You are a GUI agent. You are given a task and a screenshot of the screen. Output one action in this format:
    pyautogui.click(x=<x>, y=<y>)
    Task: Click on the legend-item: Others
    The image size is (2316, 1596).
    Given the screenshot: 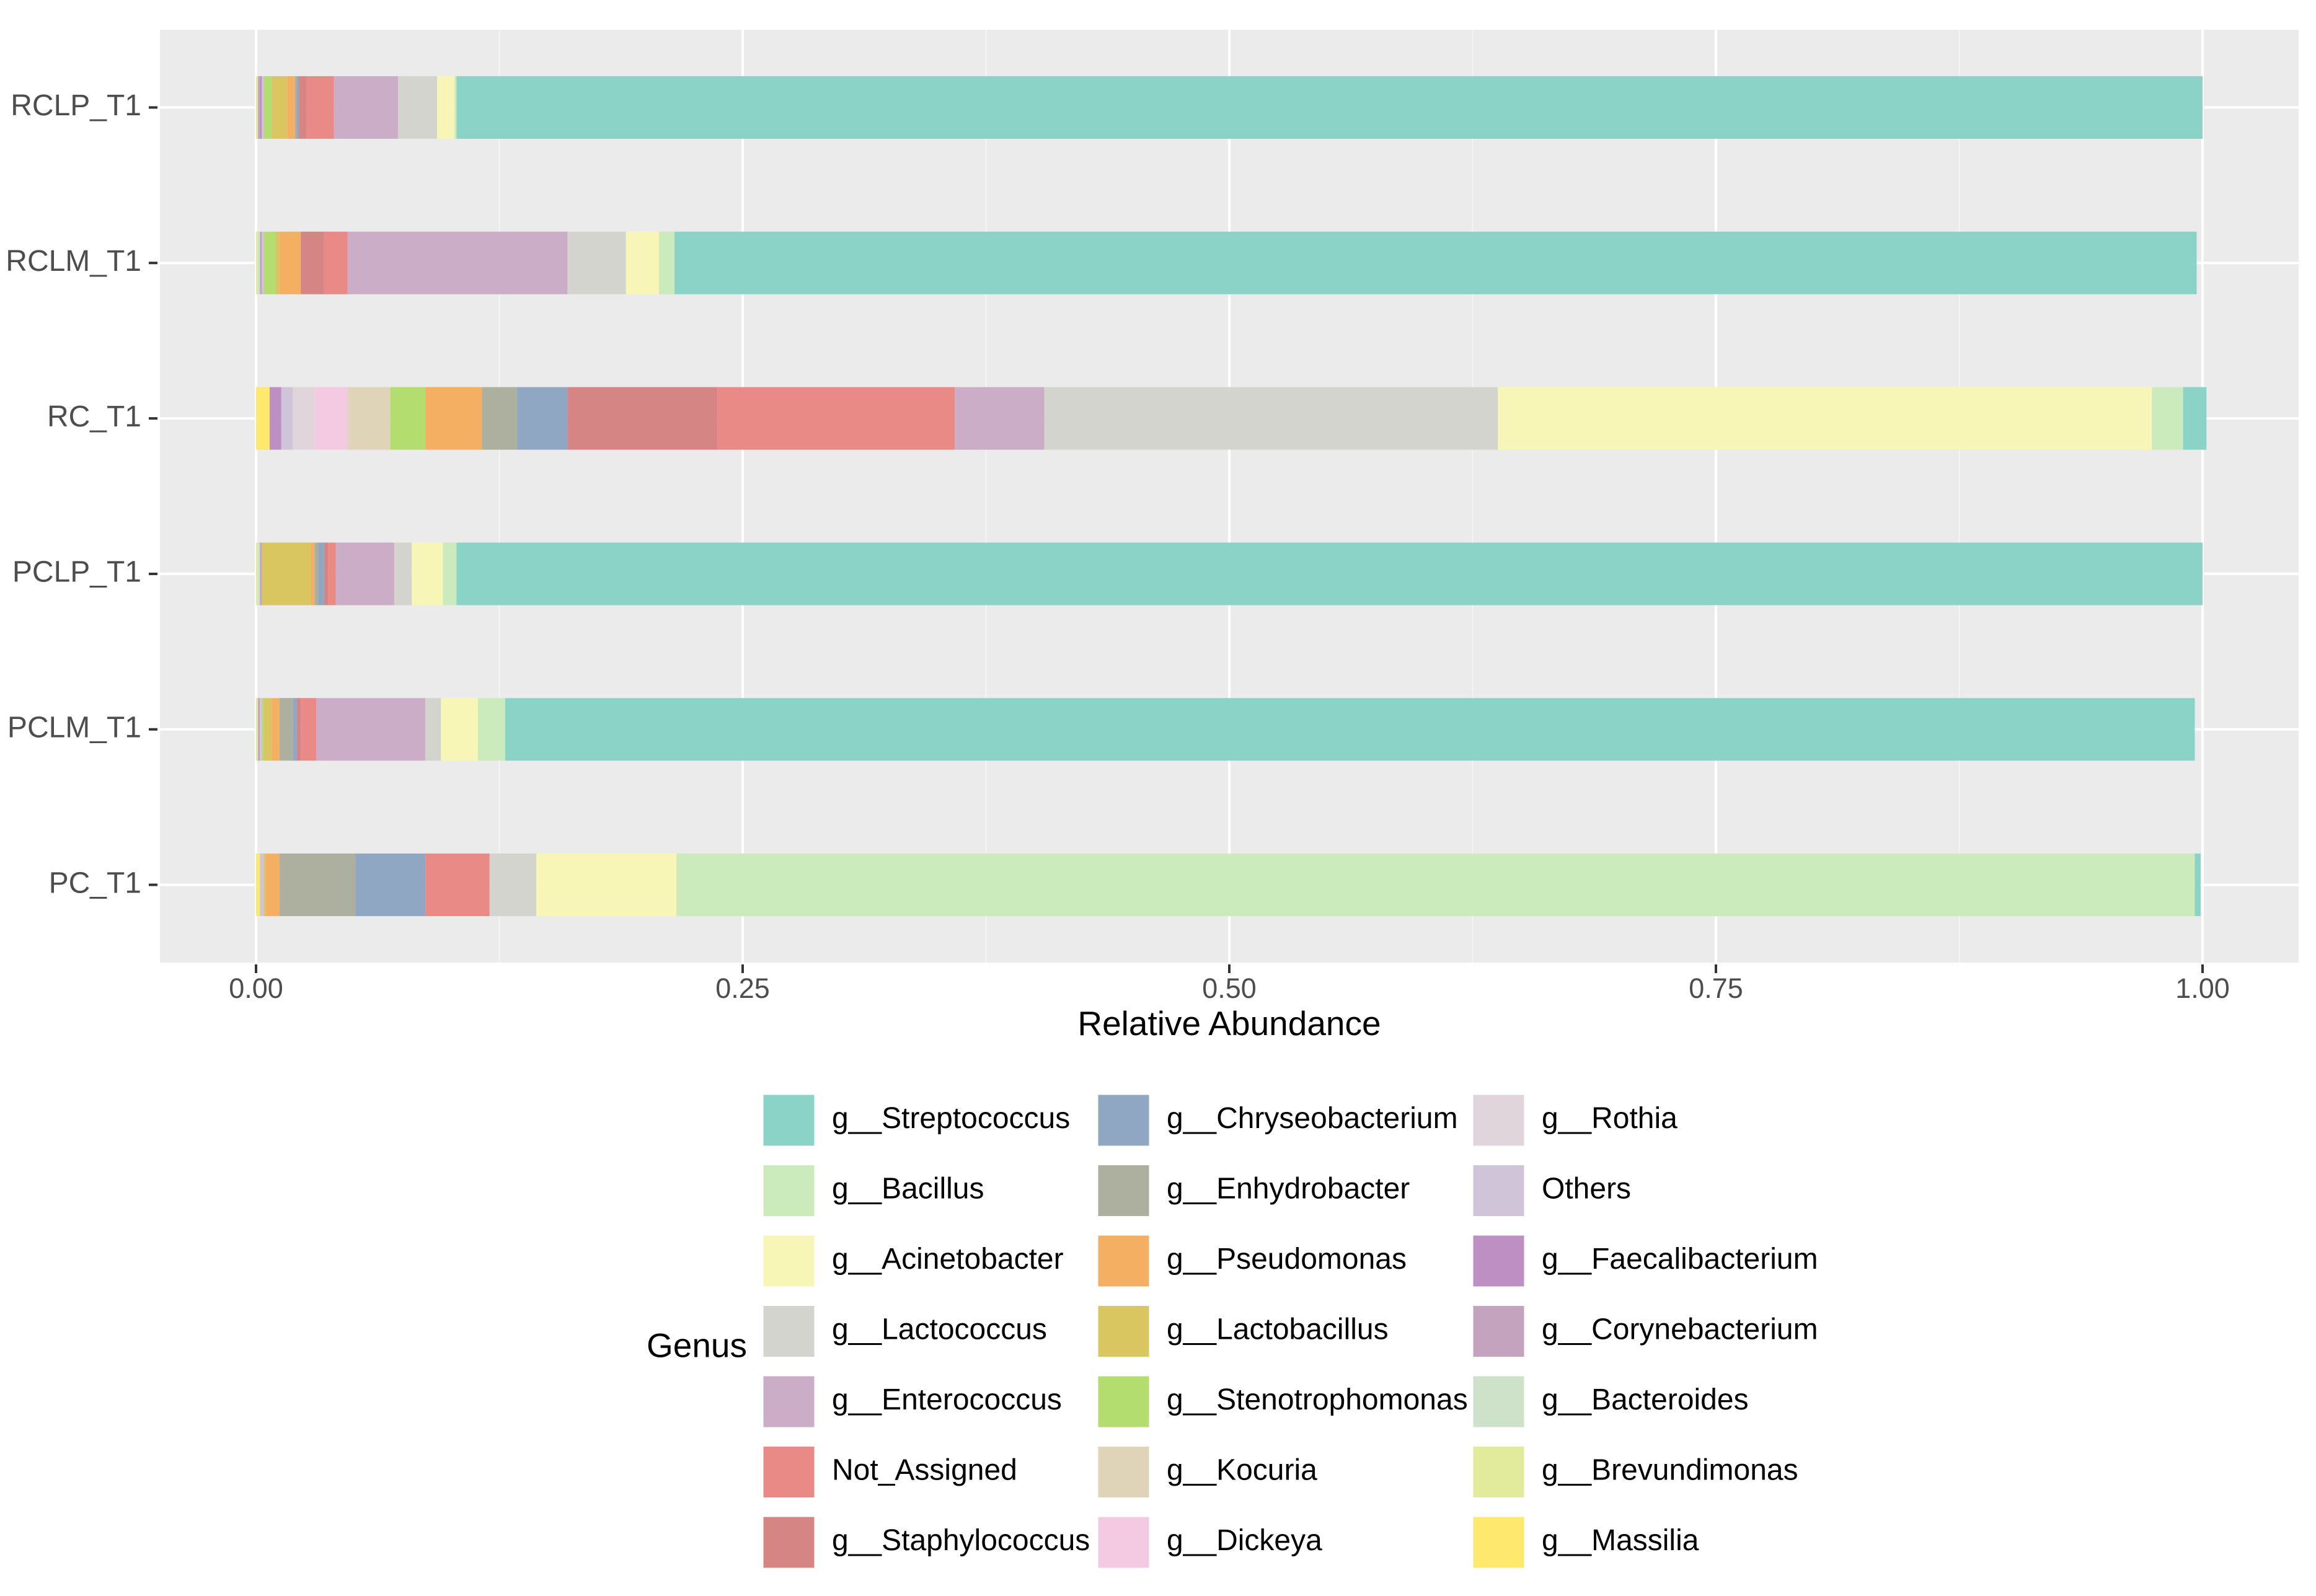 What is the action you would take?
    pyautogui.click(x=1551, y=1190)
    